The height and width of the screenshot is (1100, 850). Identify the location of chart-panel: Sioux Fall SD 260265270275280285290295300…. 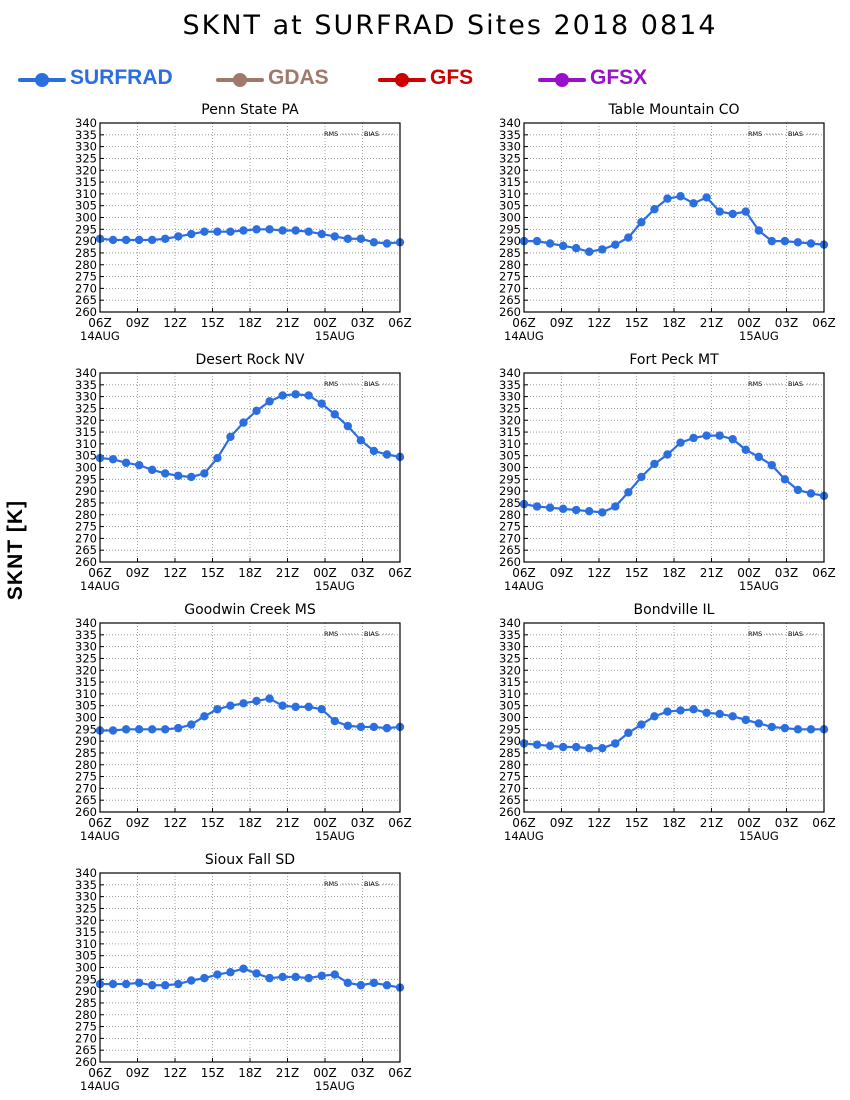
(243, 972).